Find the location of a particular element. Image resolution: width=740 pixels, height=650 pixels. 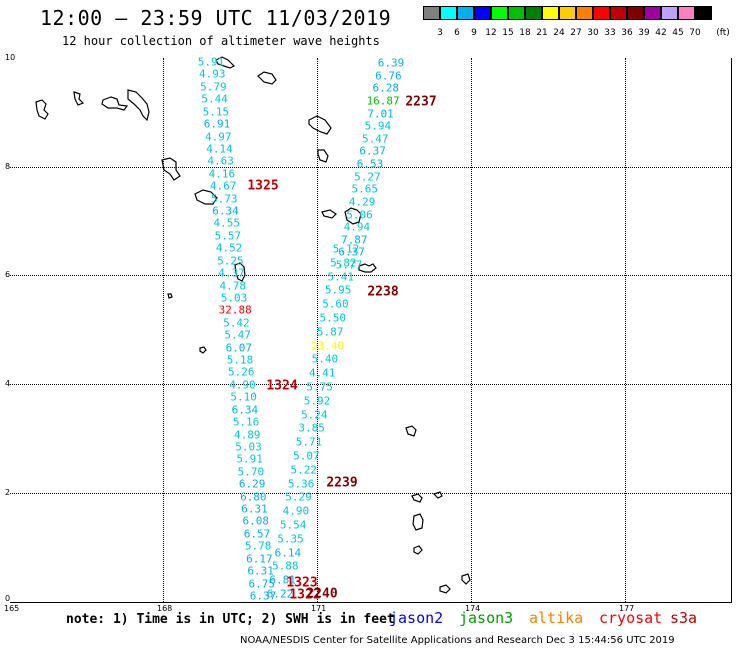

wave-height-label: 5.07 is located at coordinates (306, 456).